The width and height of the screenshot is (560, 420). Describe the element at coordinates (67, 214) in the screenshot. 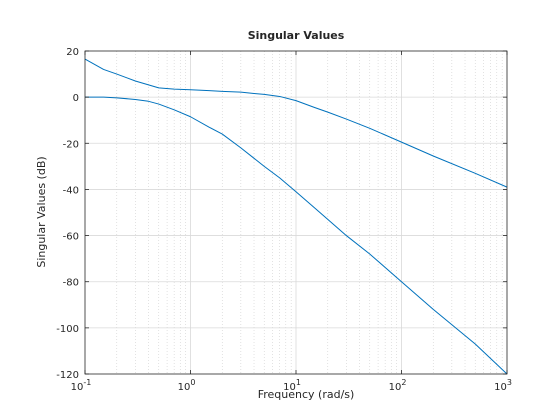

I see `y-tick-labels: 20 0 -20 -40 -60 -80 -100 -120` at that location.